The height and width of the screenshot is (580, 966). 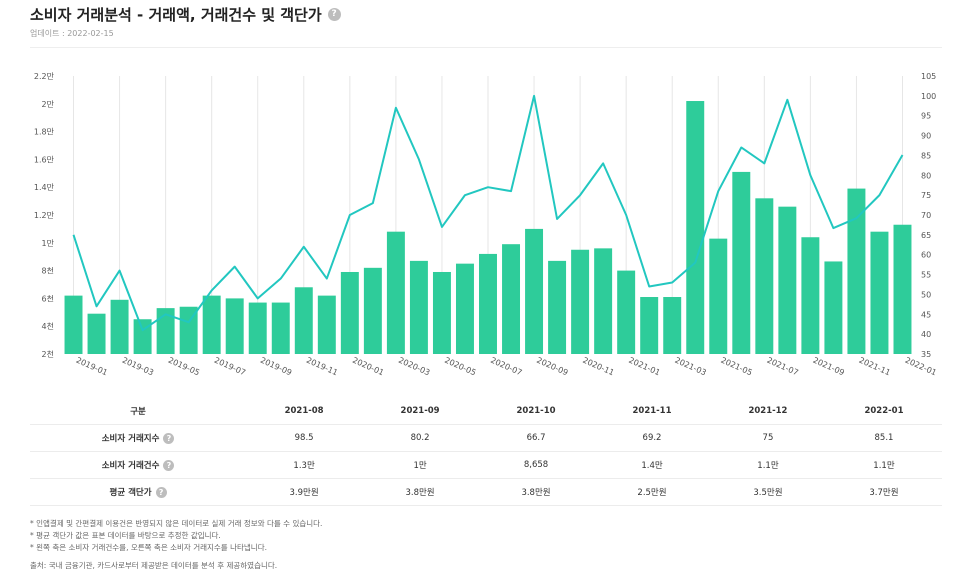 I want to click on x-axis-tick: 2019-11, so click(x=322, y=367).